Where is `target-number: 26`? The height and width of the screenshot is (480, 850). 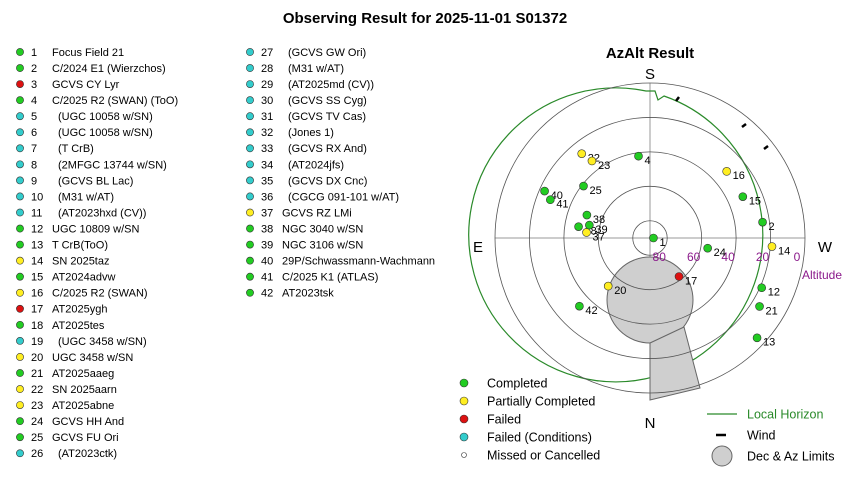 target-number: 26 is located at coordinates (37, 454).